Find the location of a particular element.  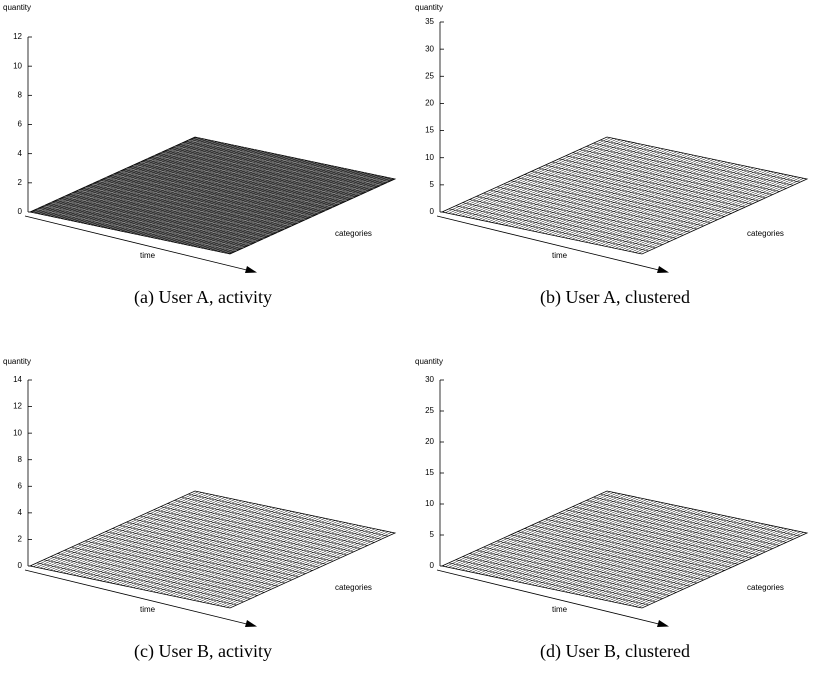

caption: (d) User B, clustered is located at coordinates (615, 651).